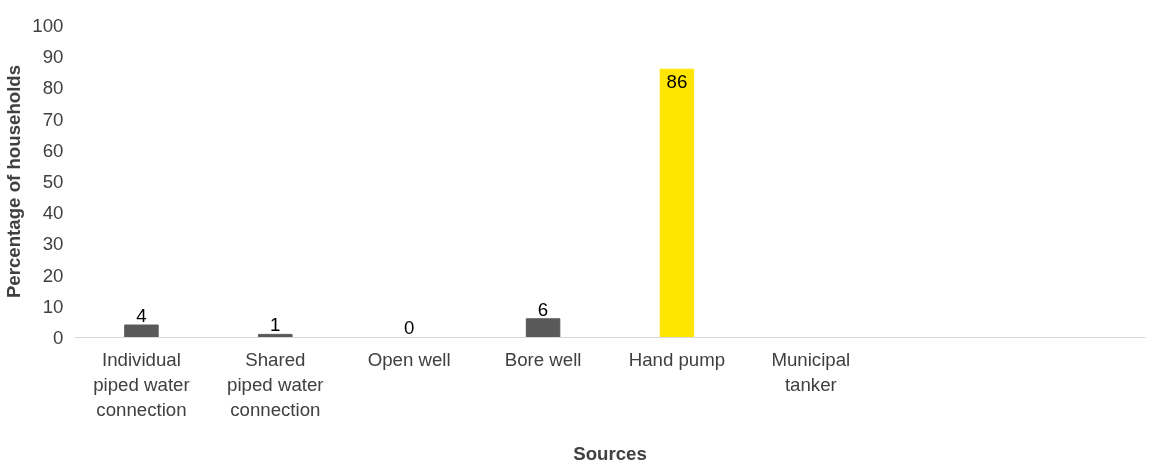  Describe the element at coordinates (677, 82) in the screenshot. I see `data-label: 86` at that location.